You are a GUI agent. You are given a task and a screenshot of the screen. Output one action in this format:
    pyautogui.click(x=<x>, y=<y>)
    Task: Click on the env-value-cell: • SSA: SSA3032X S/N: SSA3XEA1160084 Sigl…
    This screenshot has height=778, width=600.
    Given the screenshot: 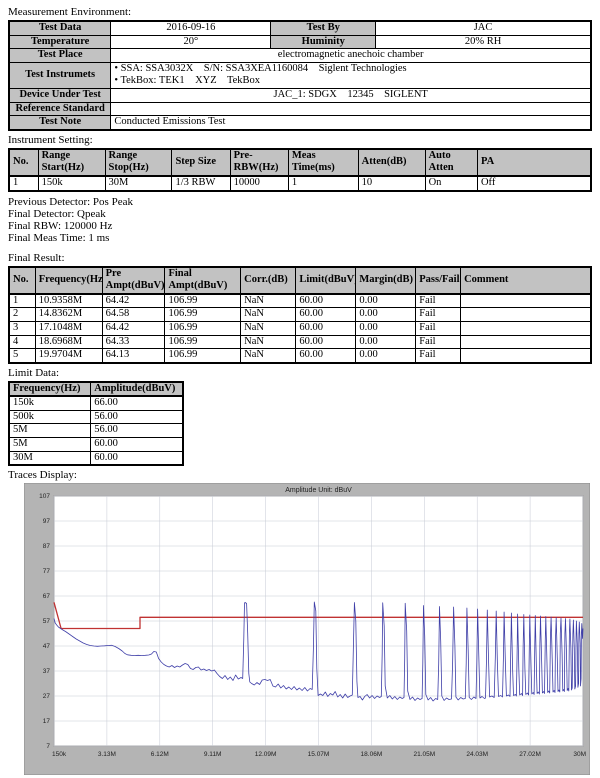 What is the action you would take?
    pyautogui.click(x=351, y=75)
    